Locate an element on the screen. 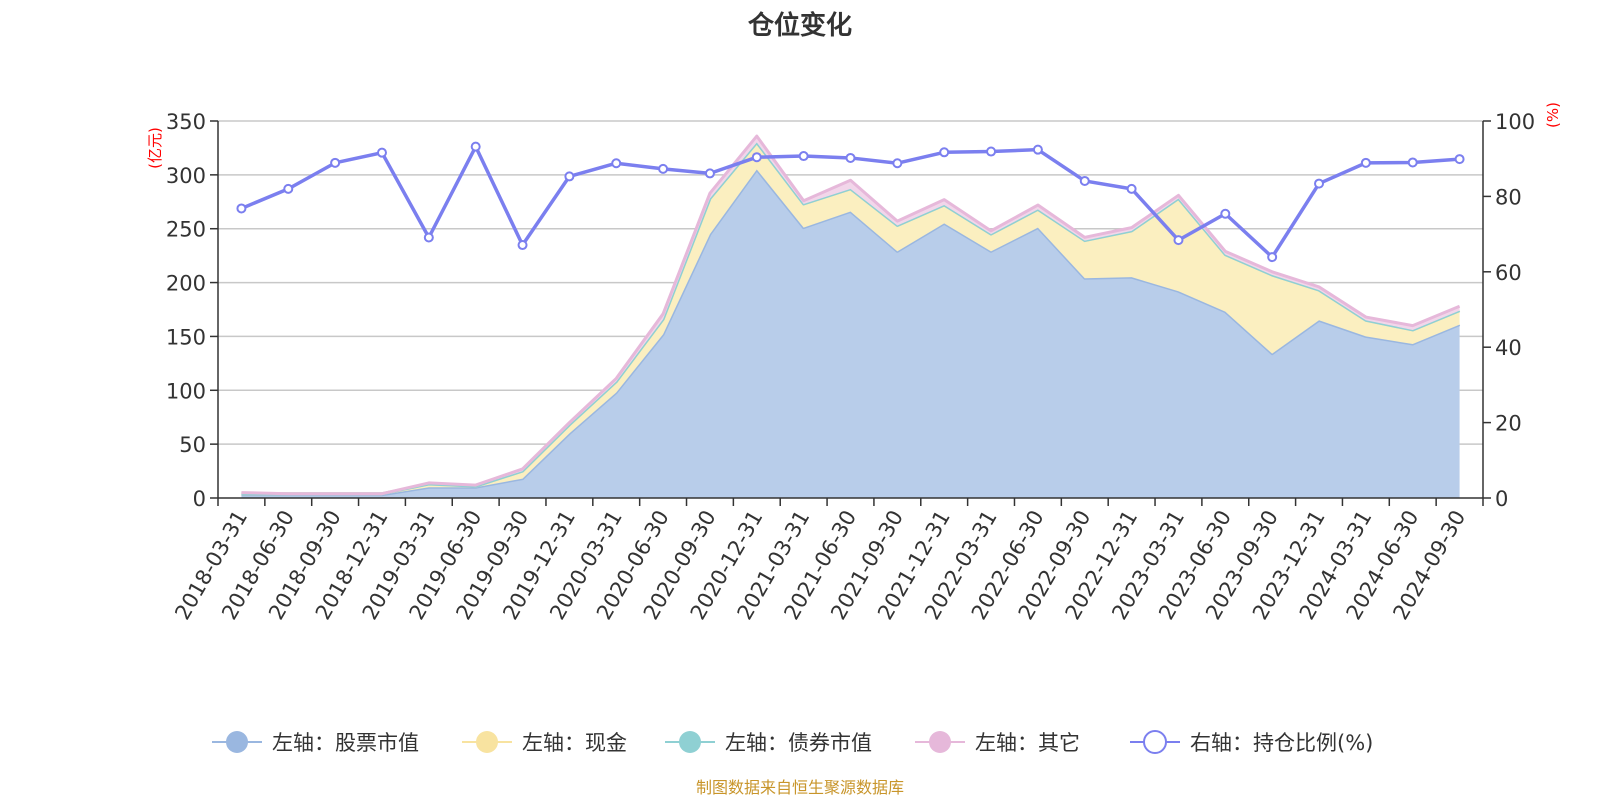 Image resolution: width=1600 pixels, height=800 pixels. legend-label: 左轴：现金 is located at coordinates (574, 743).